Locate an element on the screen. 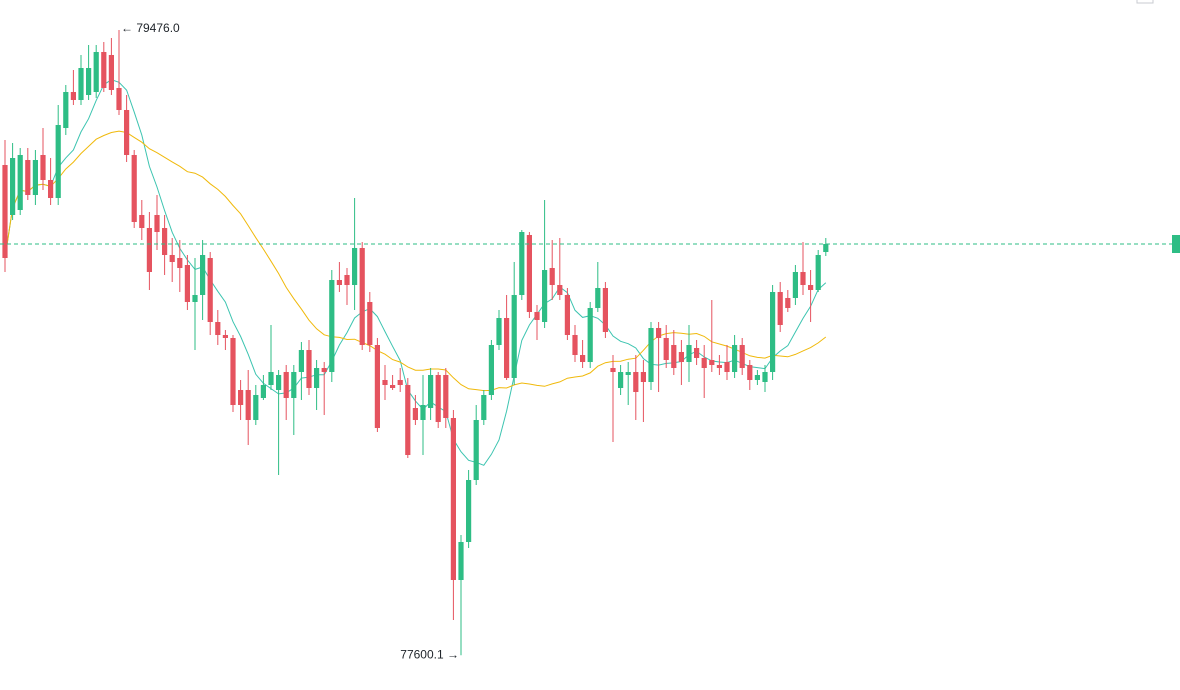 Image resolution: width=1180 pixels, height=690 pixels. corner-icon is located at coordinates (1145, 2).